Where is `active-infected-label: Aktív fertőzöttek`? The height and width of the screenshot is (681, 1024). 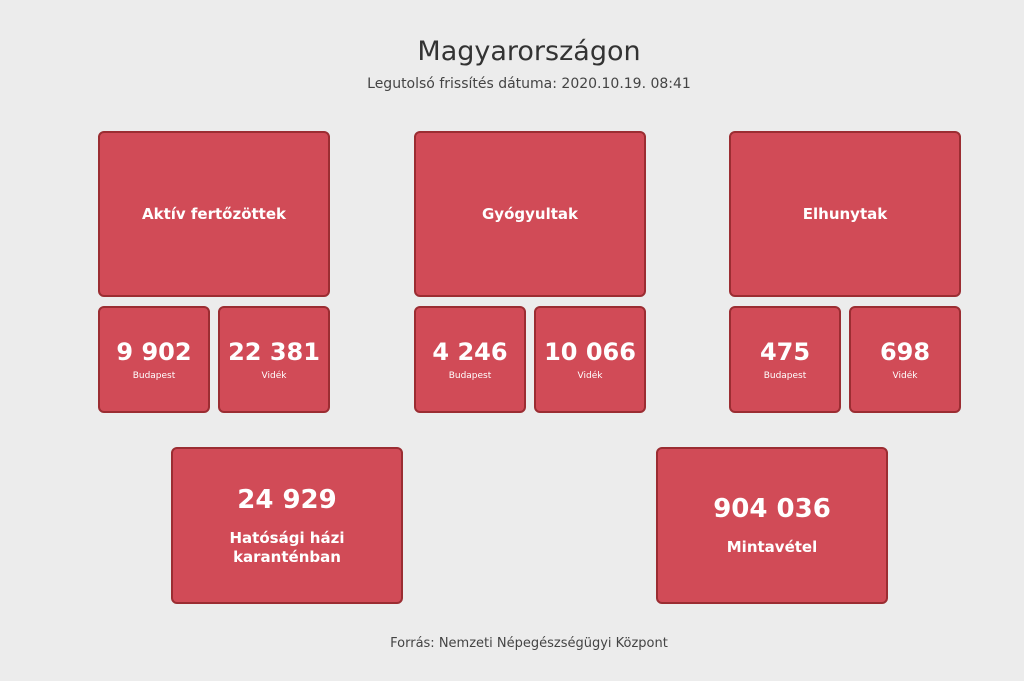 active-infected-label: Aktív fertőzöttek is located at coordinates (214, 214).